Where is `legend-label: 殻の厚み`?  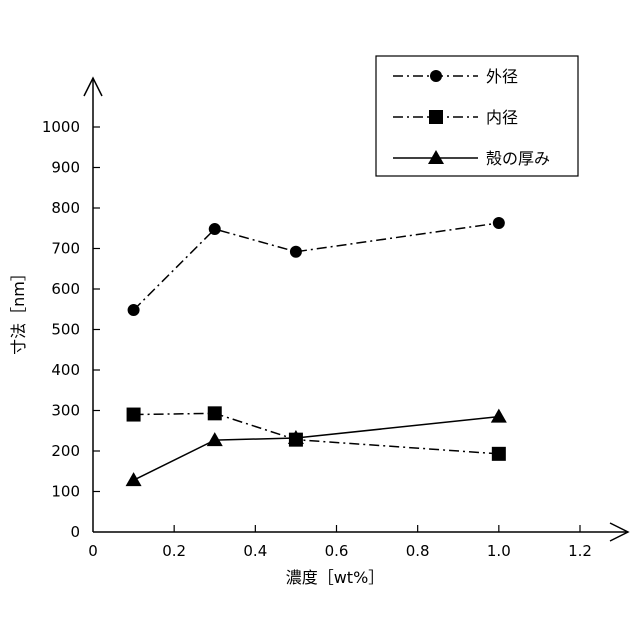
legend-label: 殻の厚み is located at coordinates (518, 158).